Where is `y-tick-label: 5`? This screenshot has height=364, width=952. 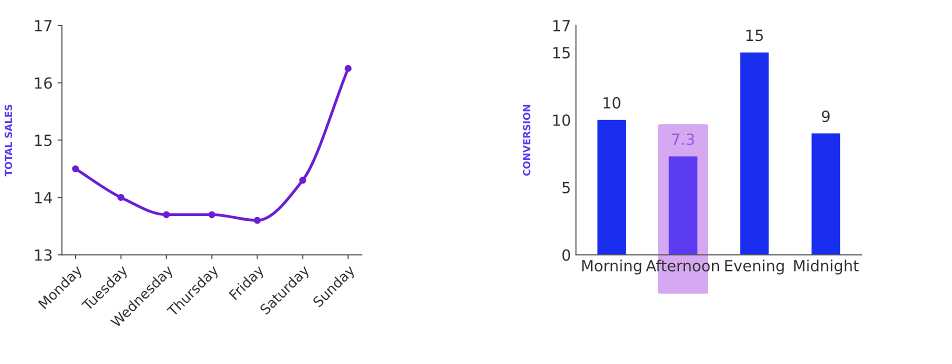 y-tick-label: 5 is located at coordinates (566, 188).